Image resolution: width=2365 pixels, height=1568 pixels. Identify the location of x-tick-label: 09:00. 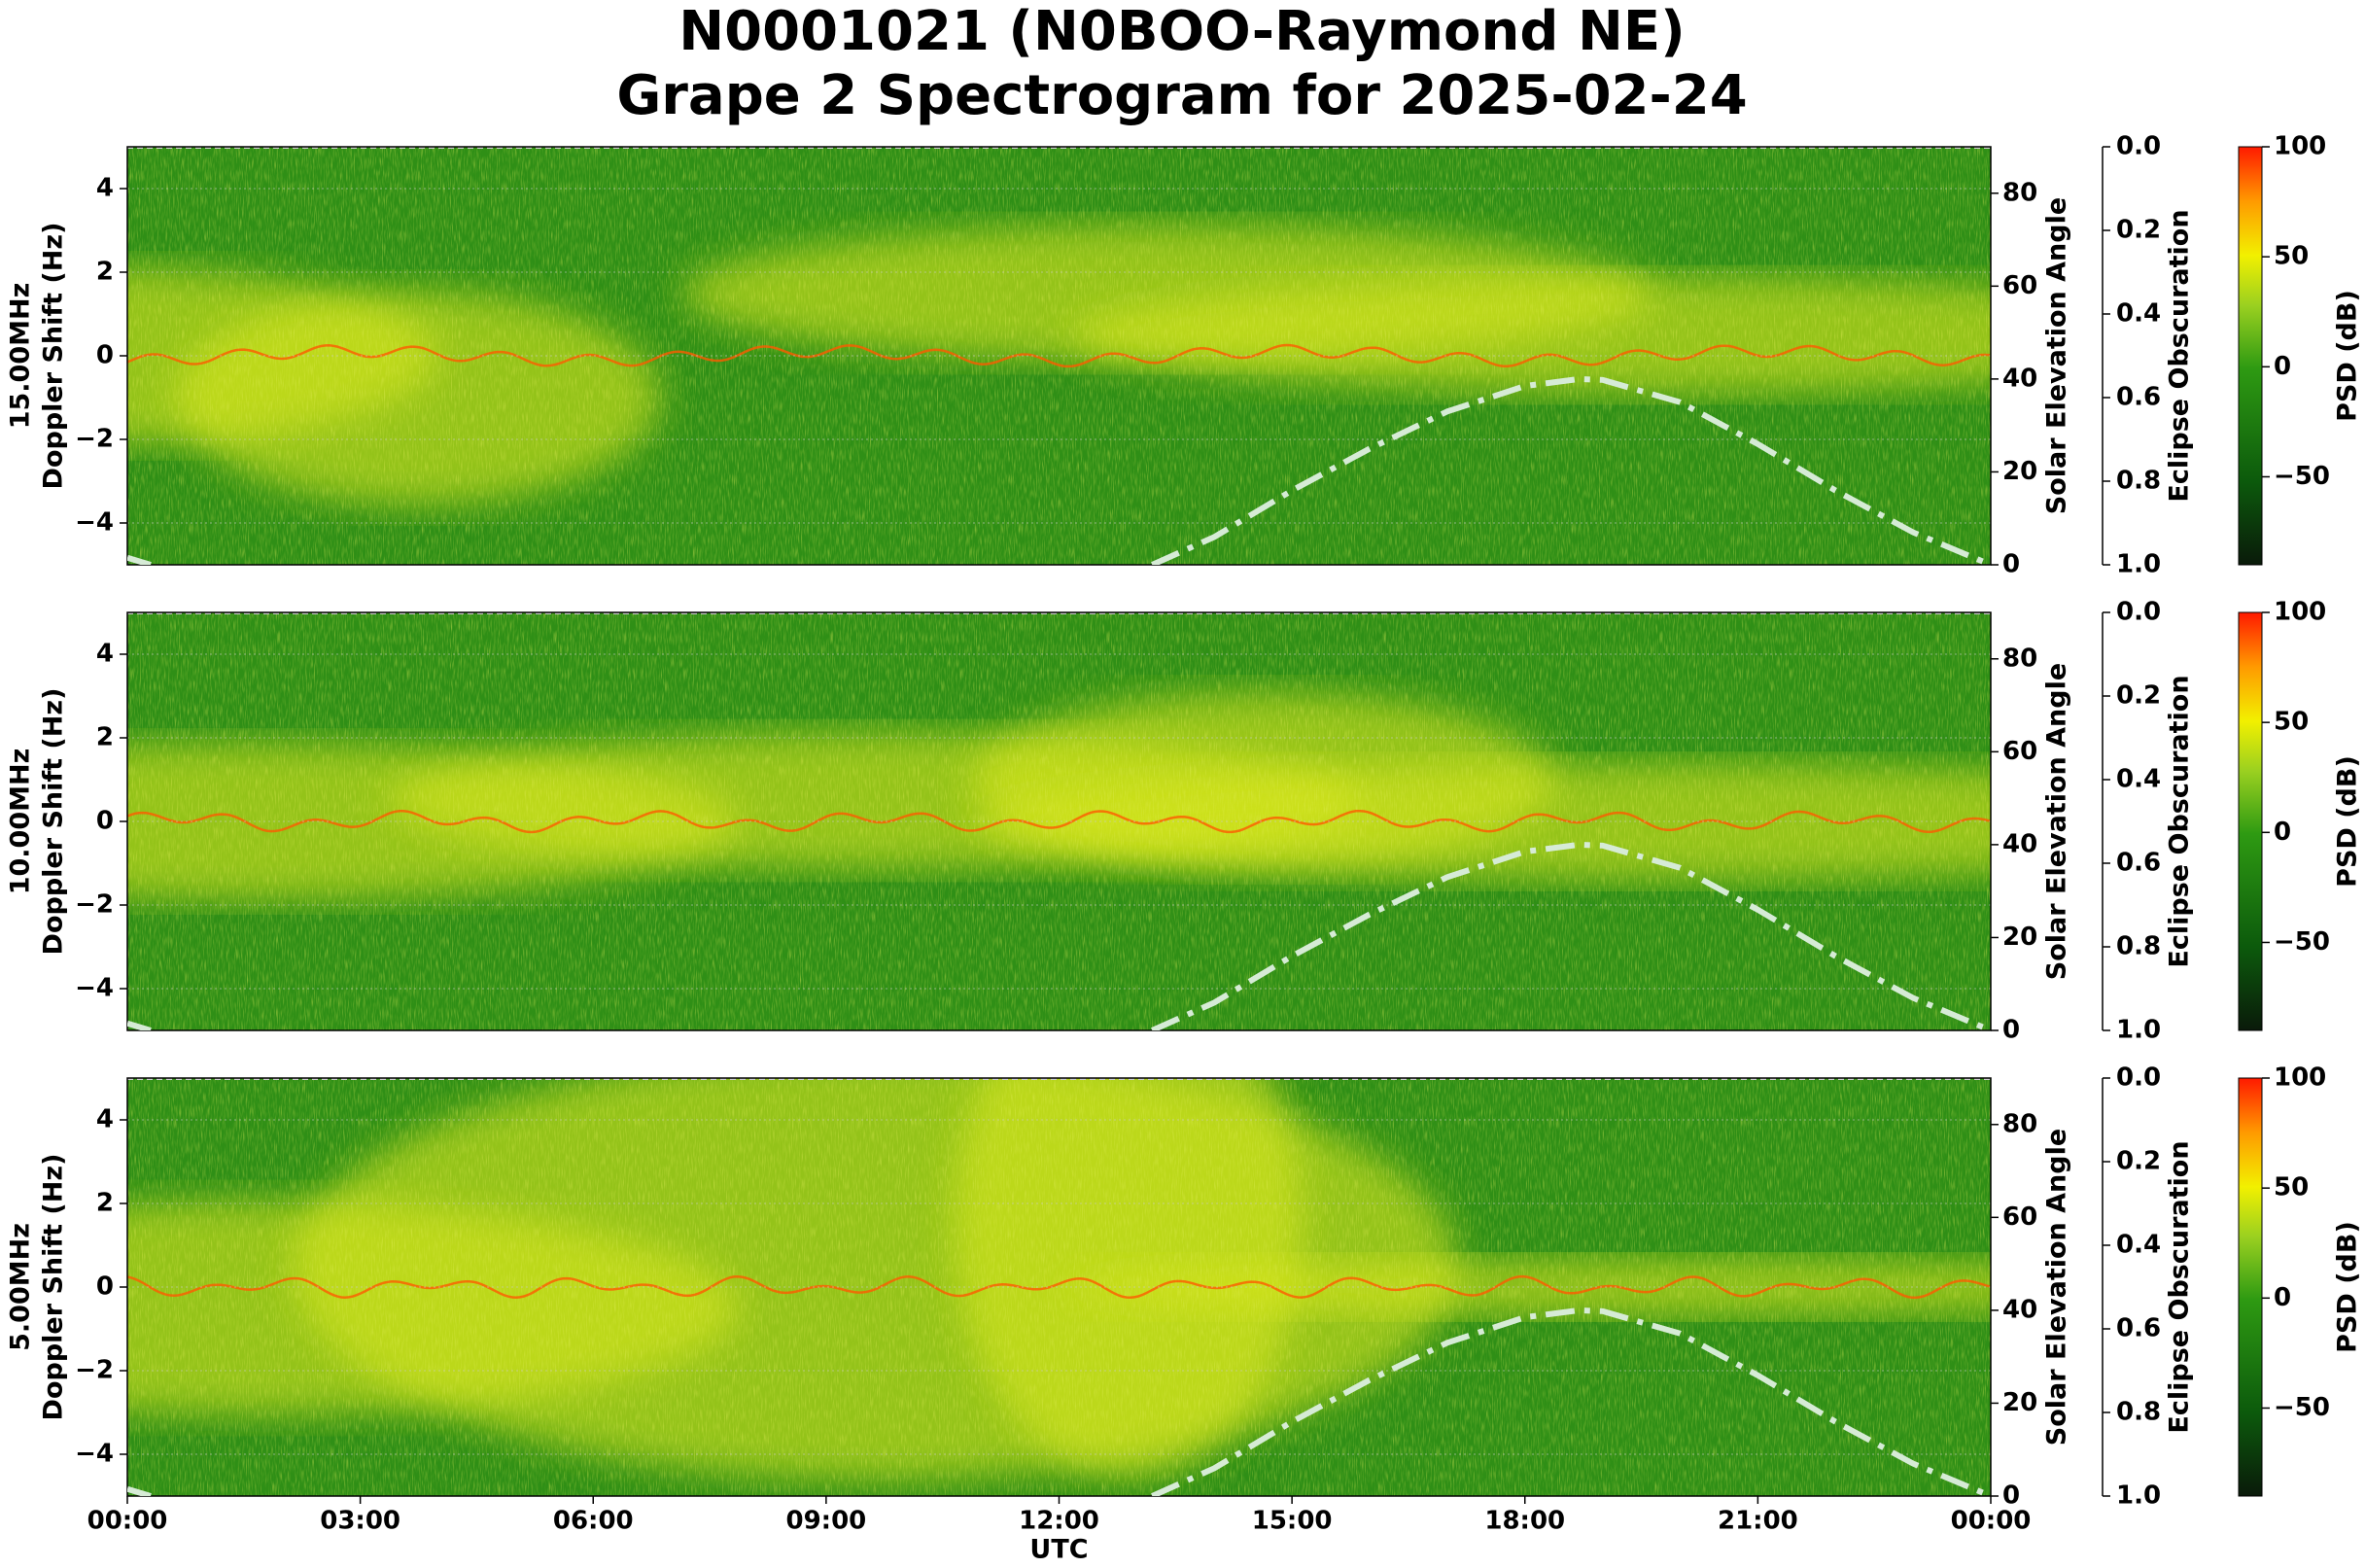
(825, 1521).